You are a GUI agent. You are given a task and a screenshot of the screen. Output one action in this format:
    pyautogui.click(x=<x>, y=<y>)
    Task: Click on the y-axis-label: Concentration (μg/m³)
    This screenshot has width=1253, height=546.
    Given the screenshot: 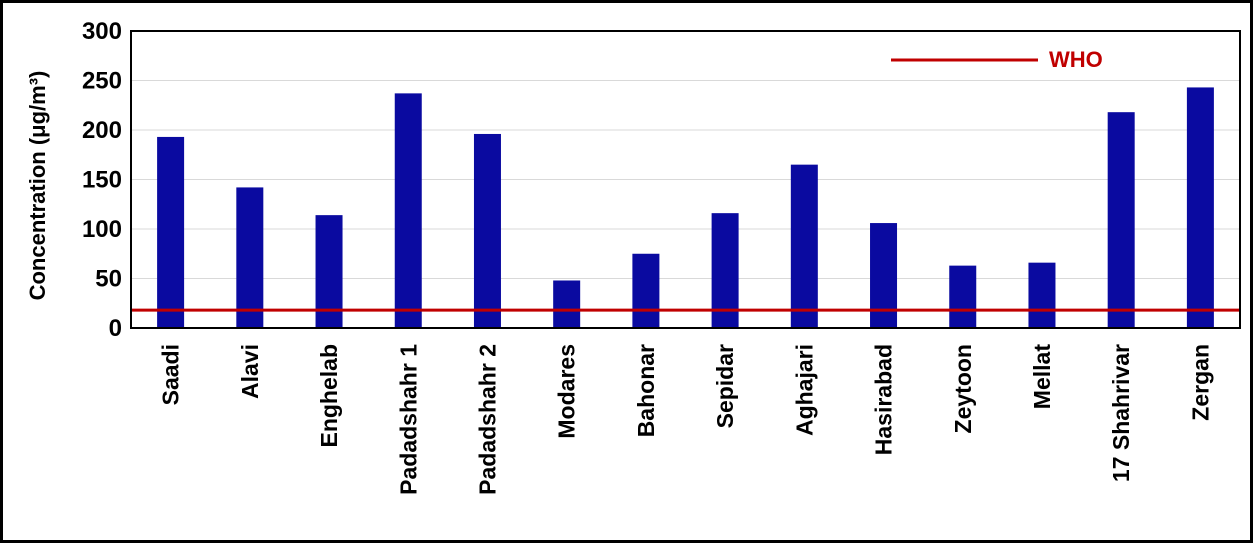 What is the action you would take?
    pyautogui.click(x=37, y=186)
    